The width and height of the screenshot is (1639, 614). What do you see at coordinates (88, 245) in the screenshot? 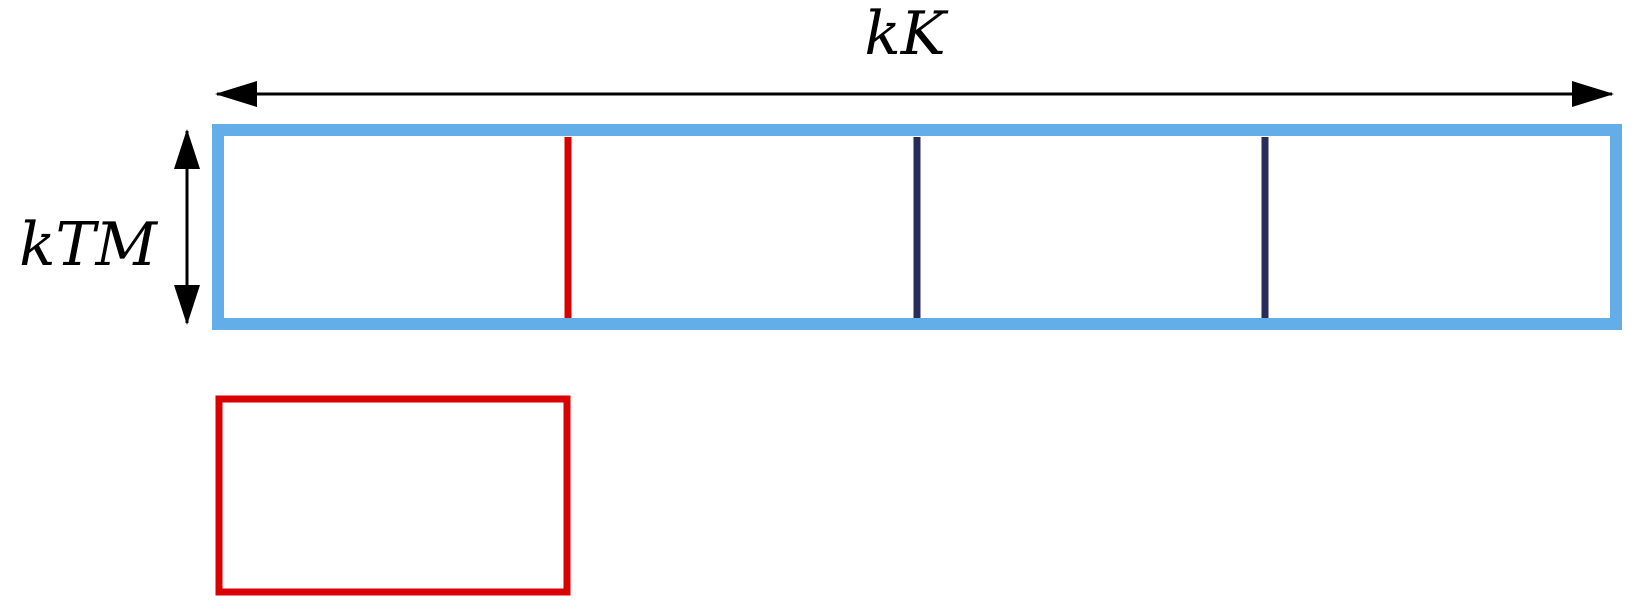
I see `height-label: kTM` at bounding box center [88, 245].